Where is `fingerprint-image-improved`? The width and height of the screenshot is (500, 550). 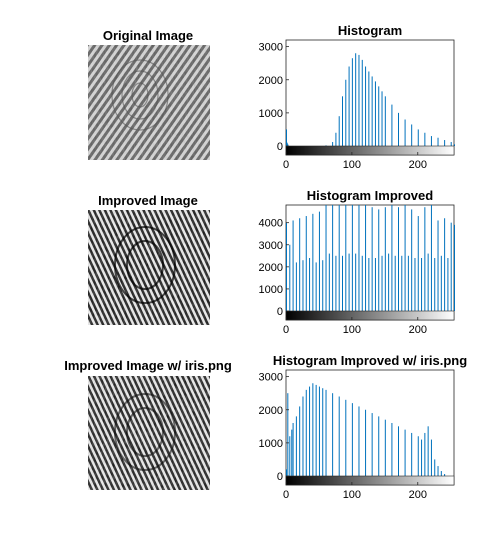
fingerprint-image-improved is located at coordinates (149, 267).